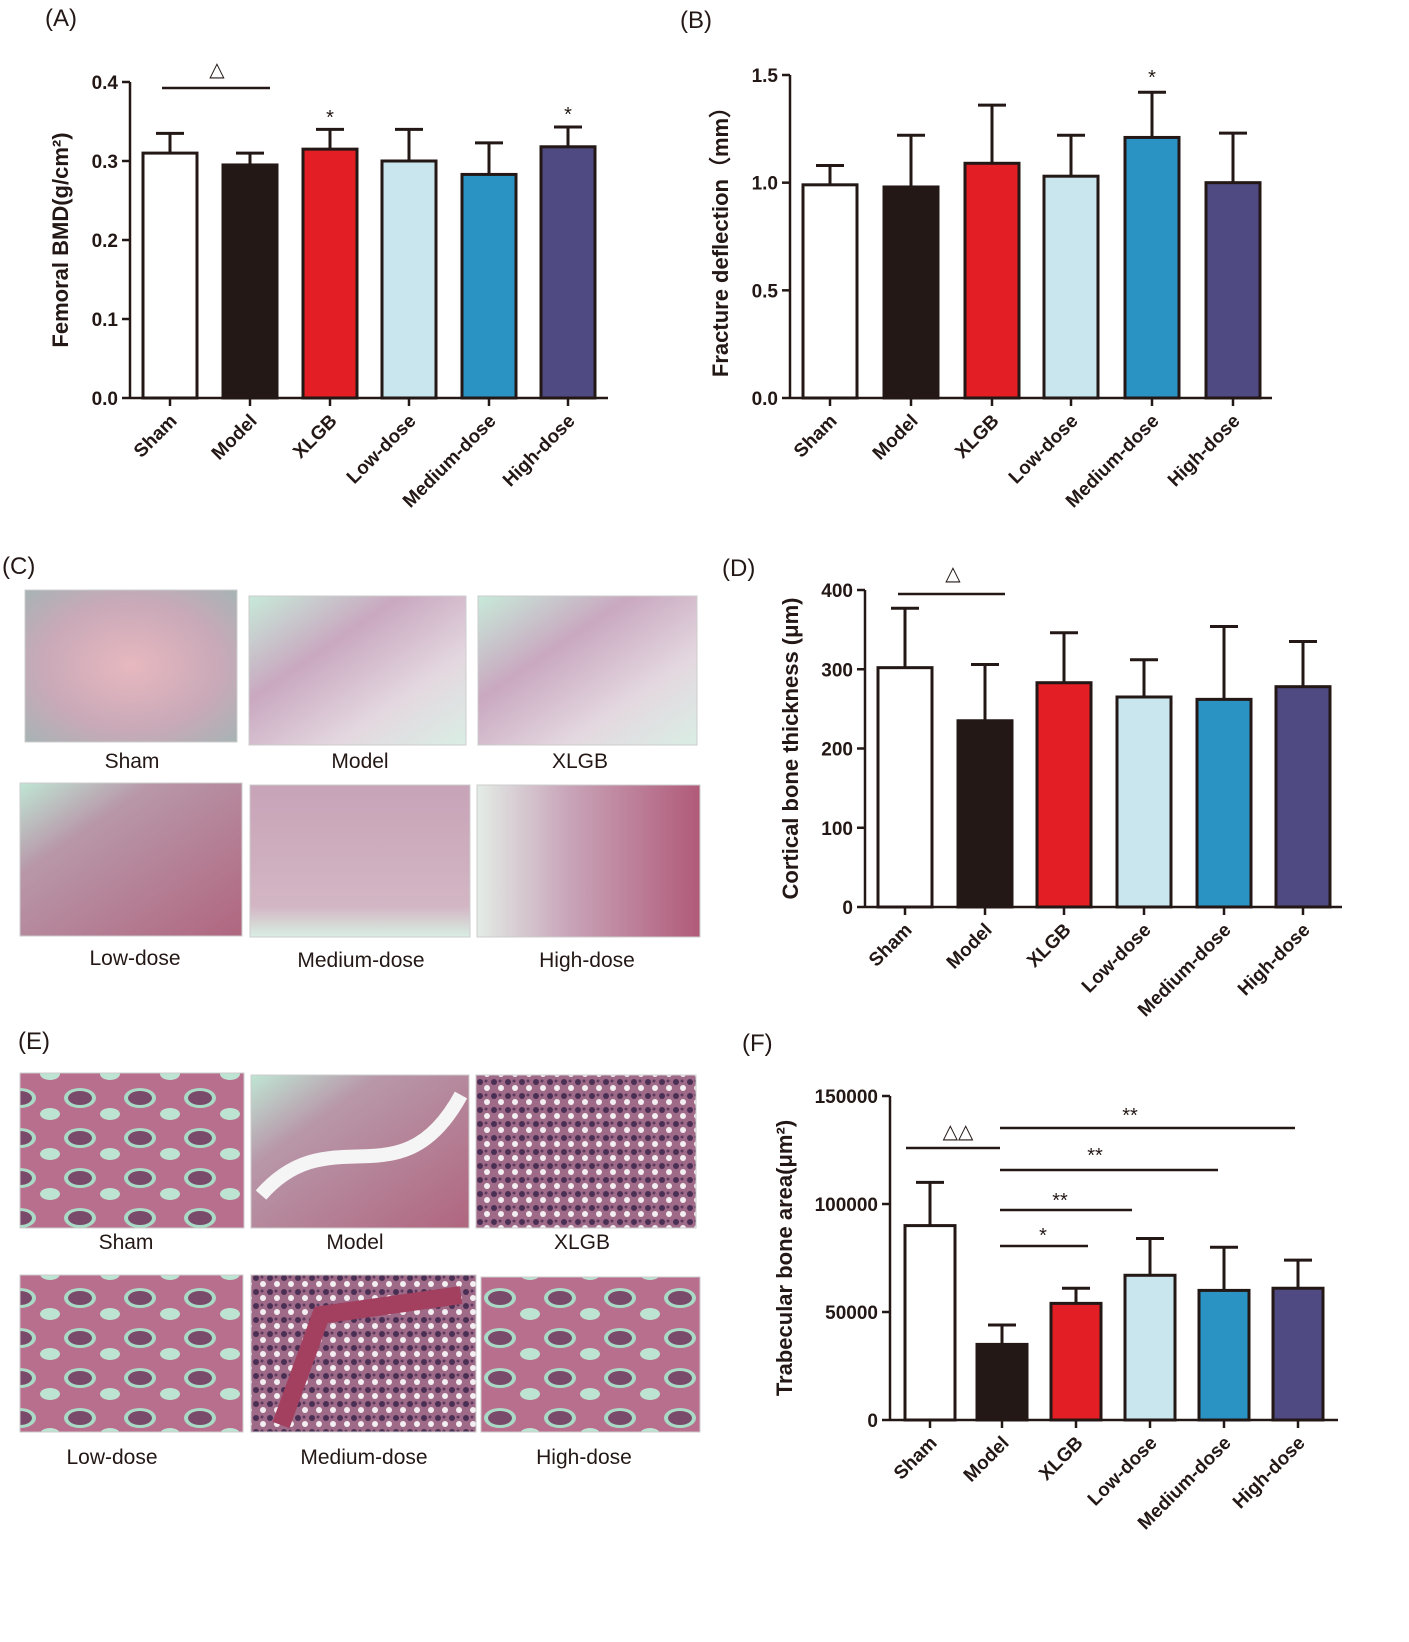  I want to click on y-tick-label: 100000, so click(846, 1205).